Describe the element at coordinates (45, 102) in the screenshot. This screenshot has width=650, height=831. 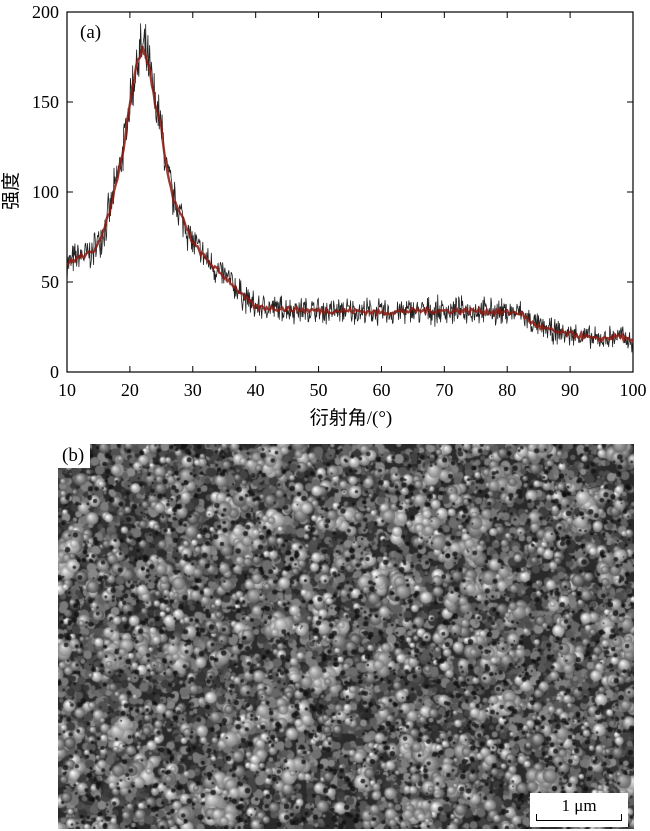
I see `y-tick-label: 150` at that location.